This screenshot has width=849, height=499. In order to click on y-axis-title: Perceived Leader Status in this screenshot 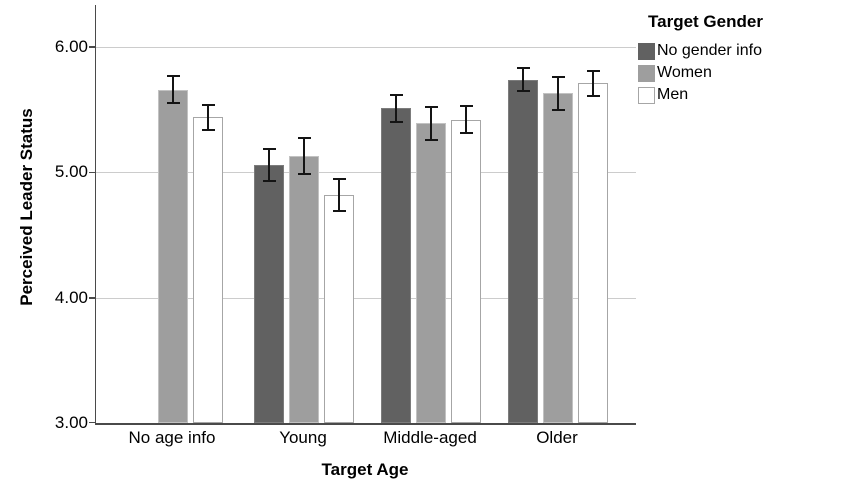, I will do `click(26, 207)`.